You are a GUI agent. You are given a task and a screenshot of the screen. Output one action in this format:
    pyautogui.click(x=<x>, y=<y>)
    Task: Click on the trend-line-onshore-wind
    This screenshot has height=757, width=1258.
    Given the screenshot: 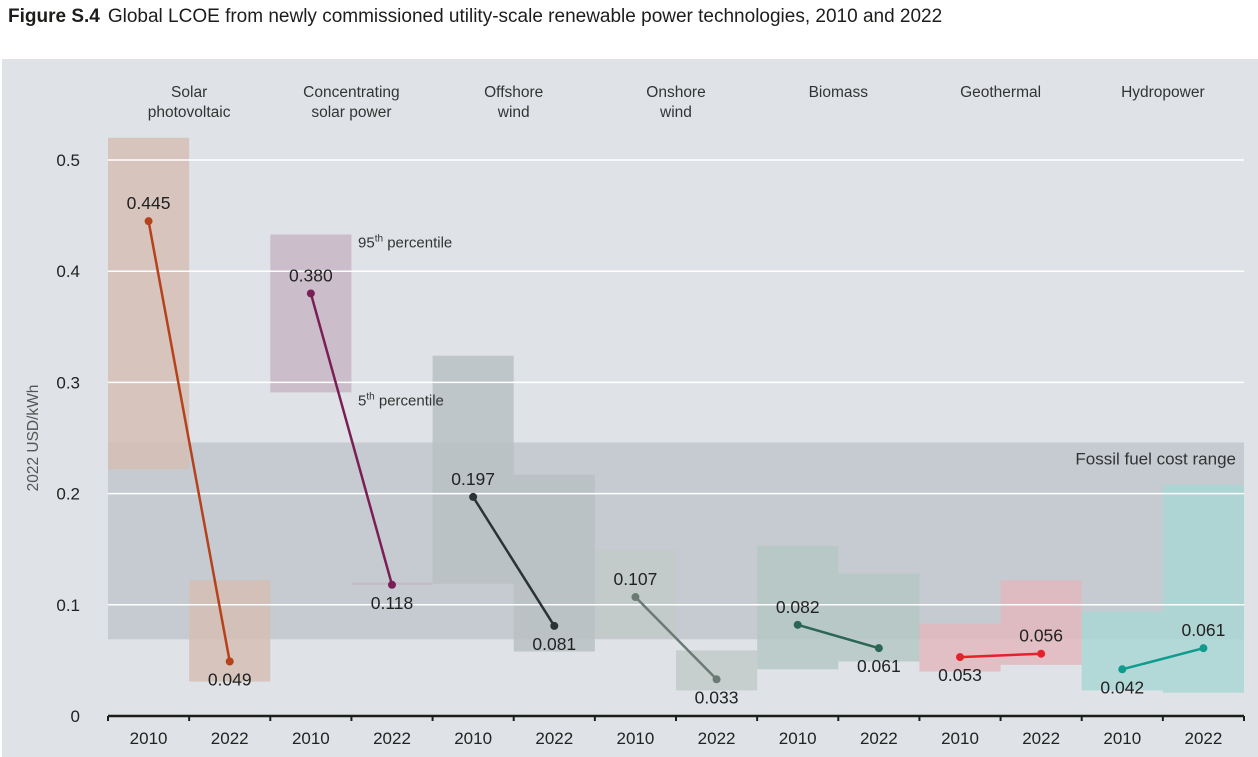 What is the action you would take?
    pyautogui.click(x=676, y=638)
    